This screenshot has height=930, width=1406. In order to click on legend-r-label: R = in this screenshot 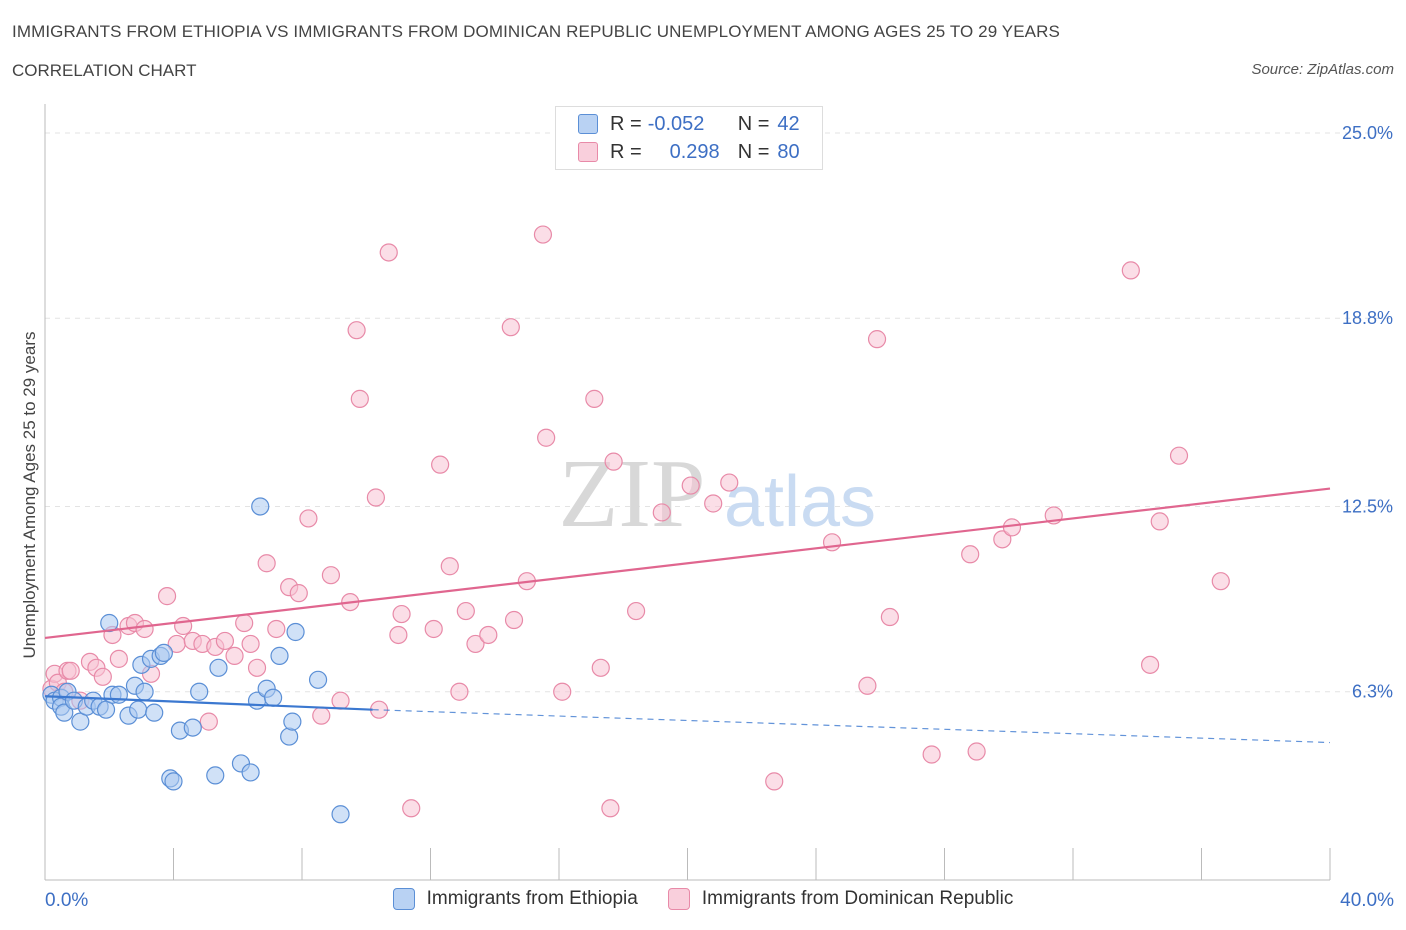, I will do `click(626, 123)`.